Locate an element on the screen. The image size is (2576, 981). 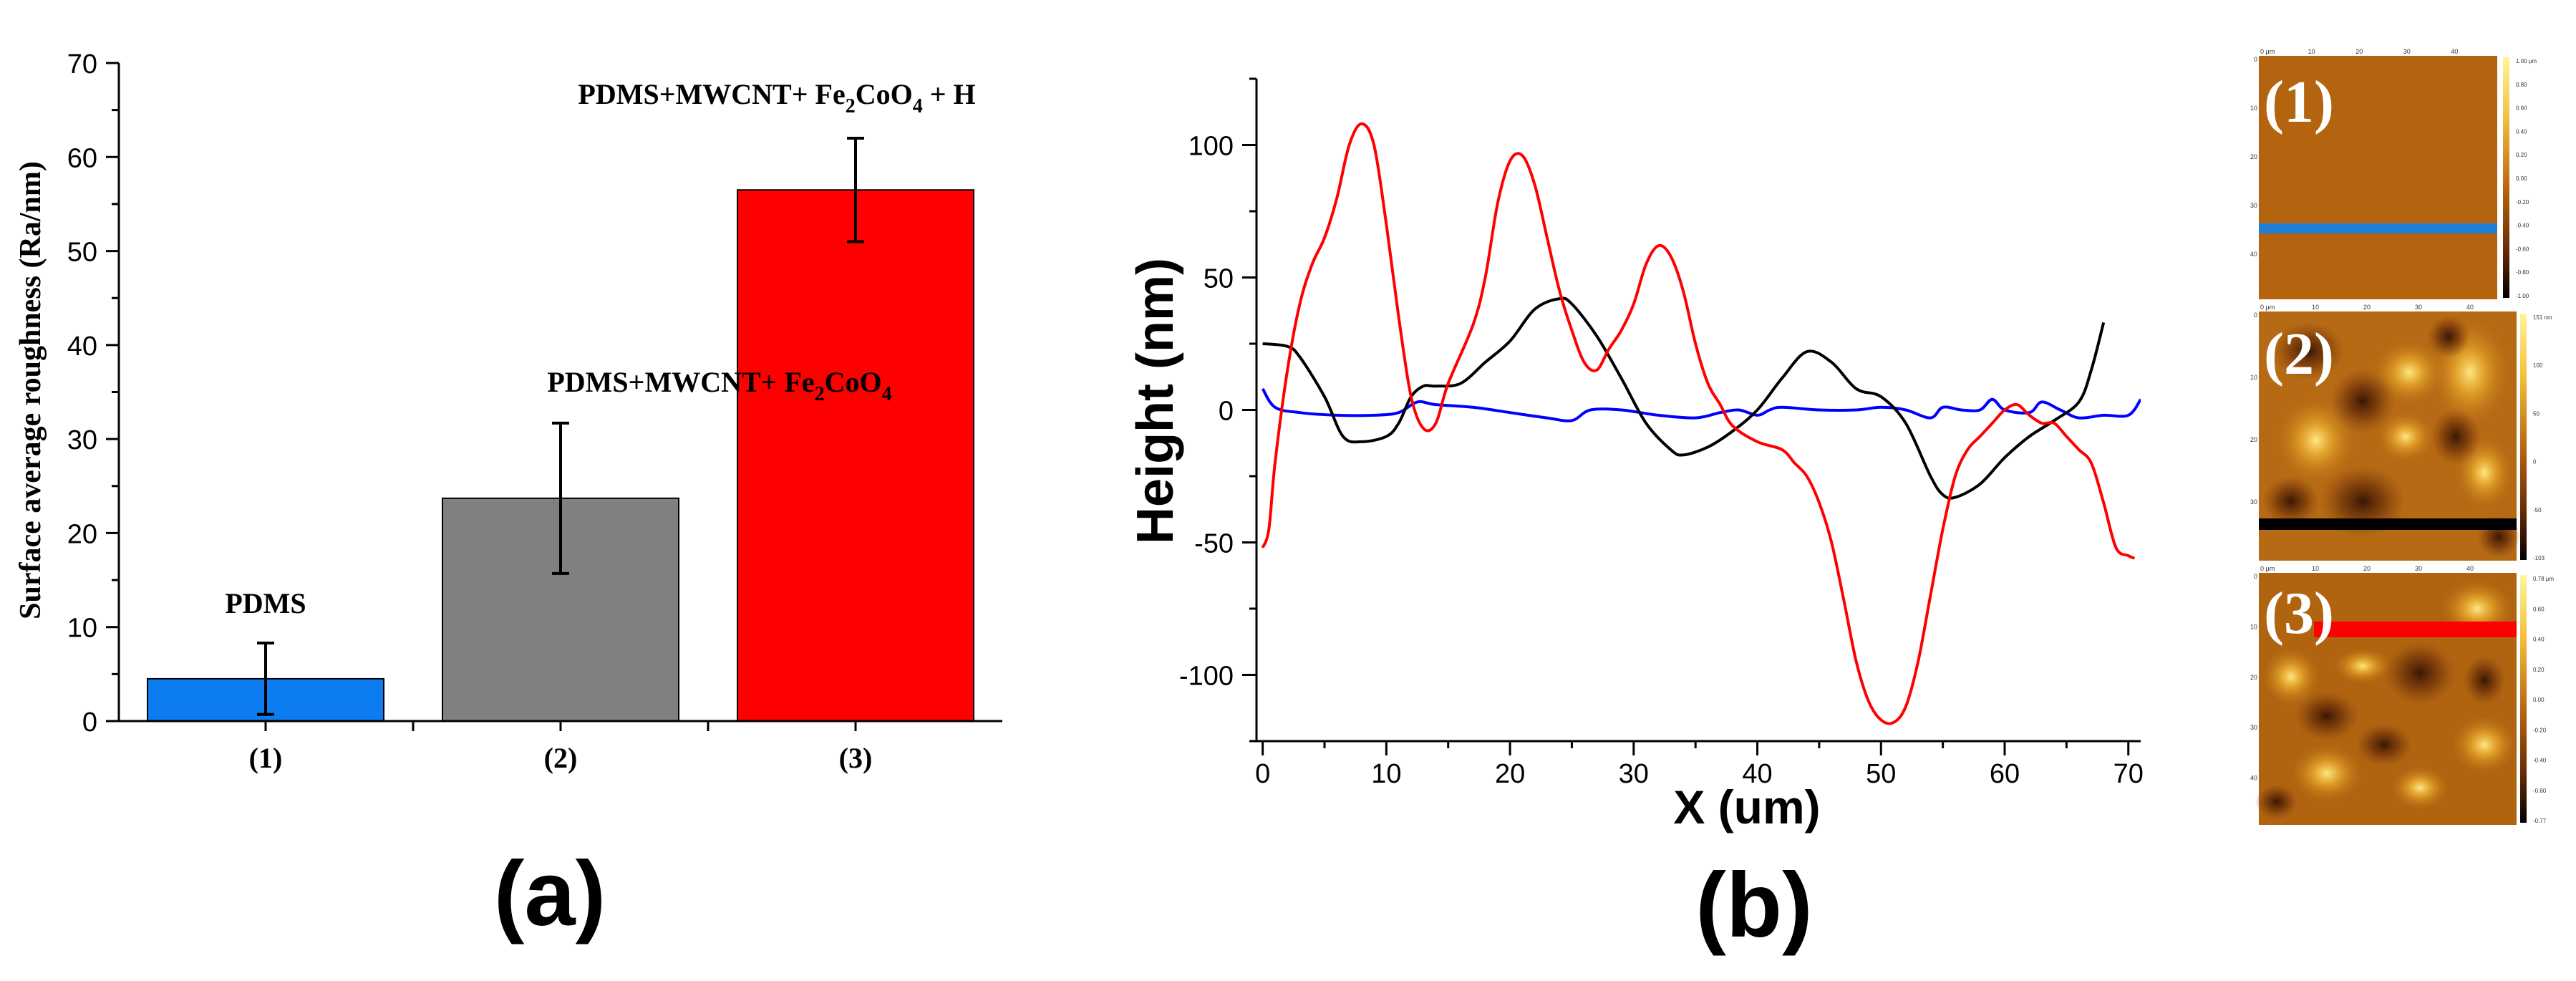
afm-scale-label: -50 is located at coordinates (2537, 510).